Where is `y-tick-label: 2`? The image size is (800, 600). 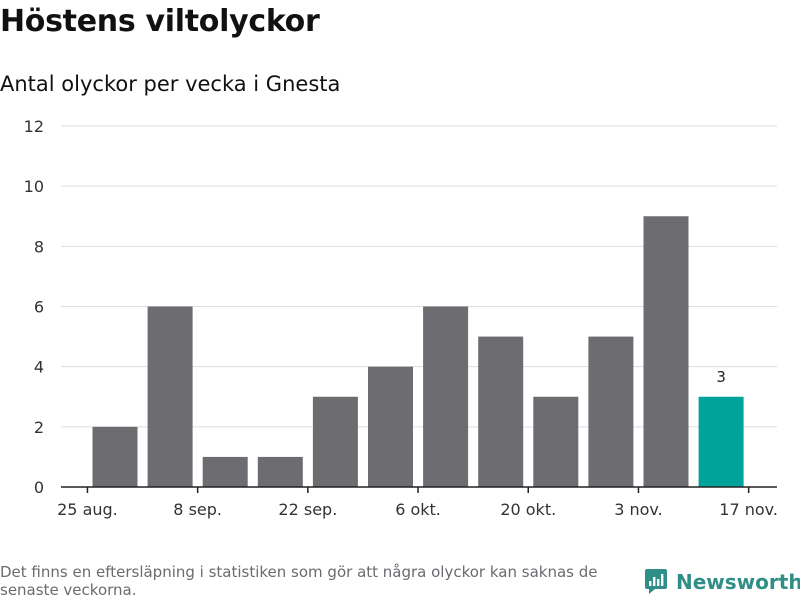
y-tick-label: 2 is located at coordinates (39, 427).